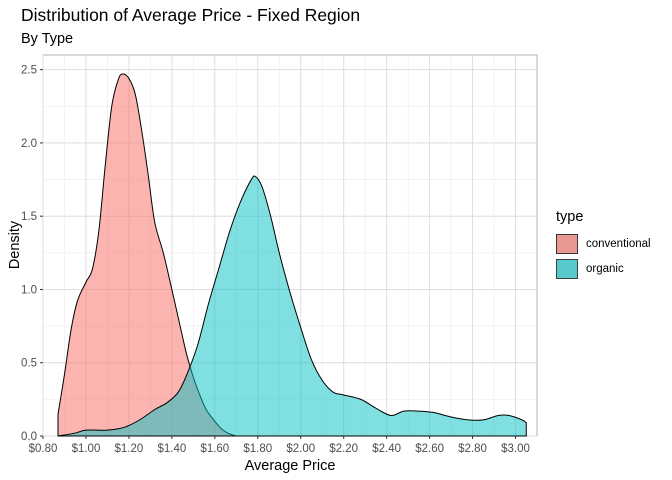 This screenshot has width=672, height=480. What do you see at coordinates (29, 290) in the screenshot?
I see `y-tick-label: 1.0` at bounding box center [29, 290].